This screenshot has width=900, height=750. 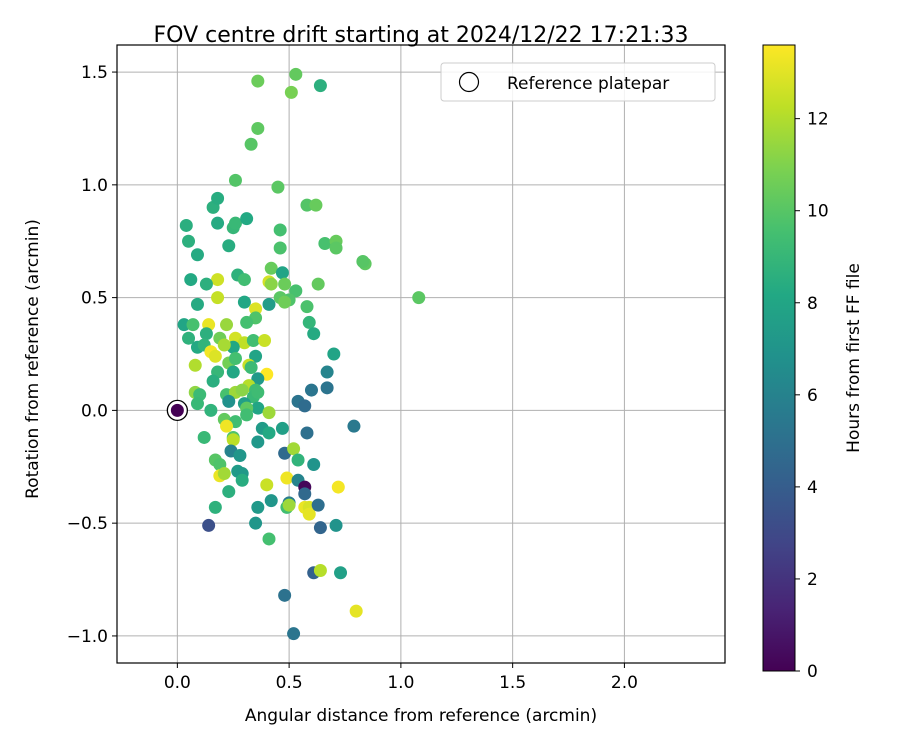 What do you see at coordinates (177, 683) in the screenshot?
I see `x-tick-label: 0.0` at bounding box center [177, 683].